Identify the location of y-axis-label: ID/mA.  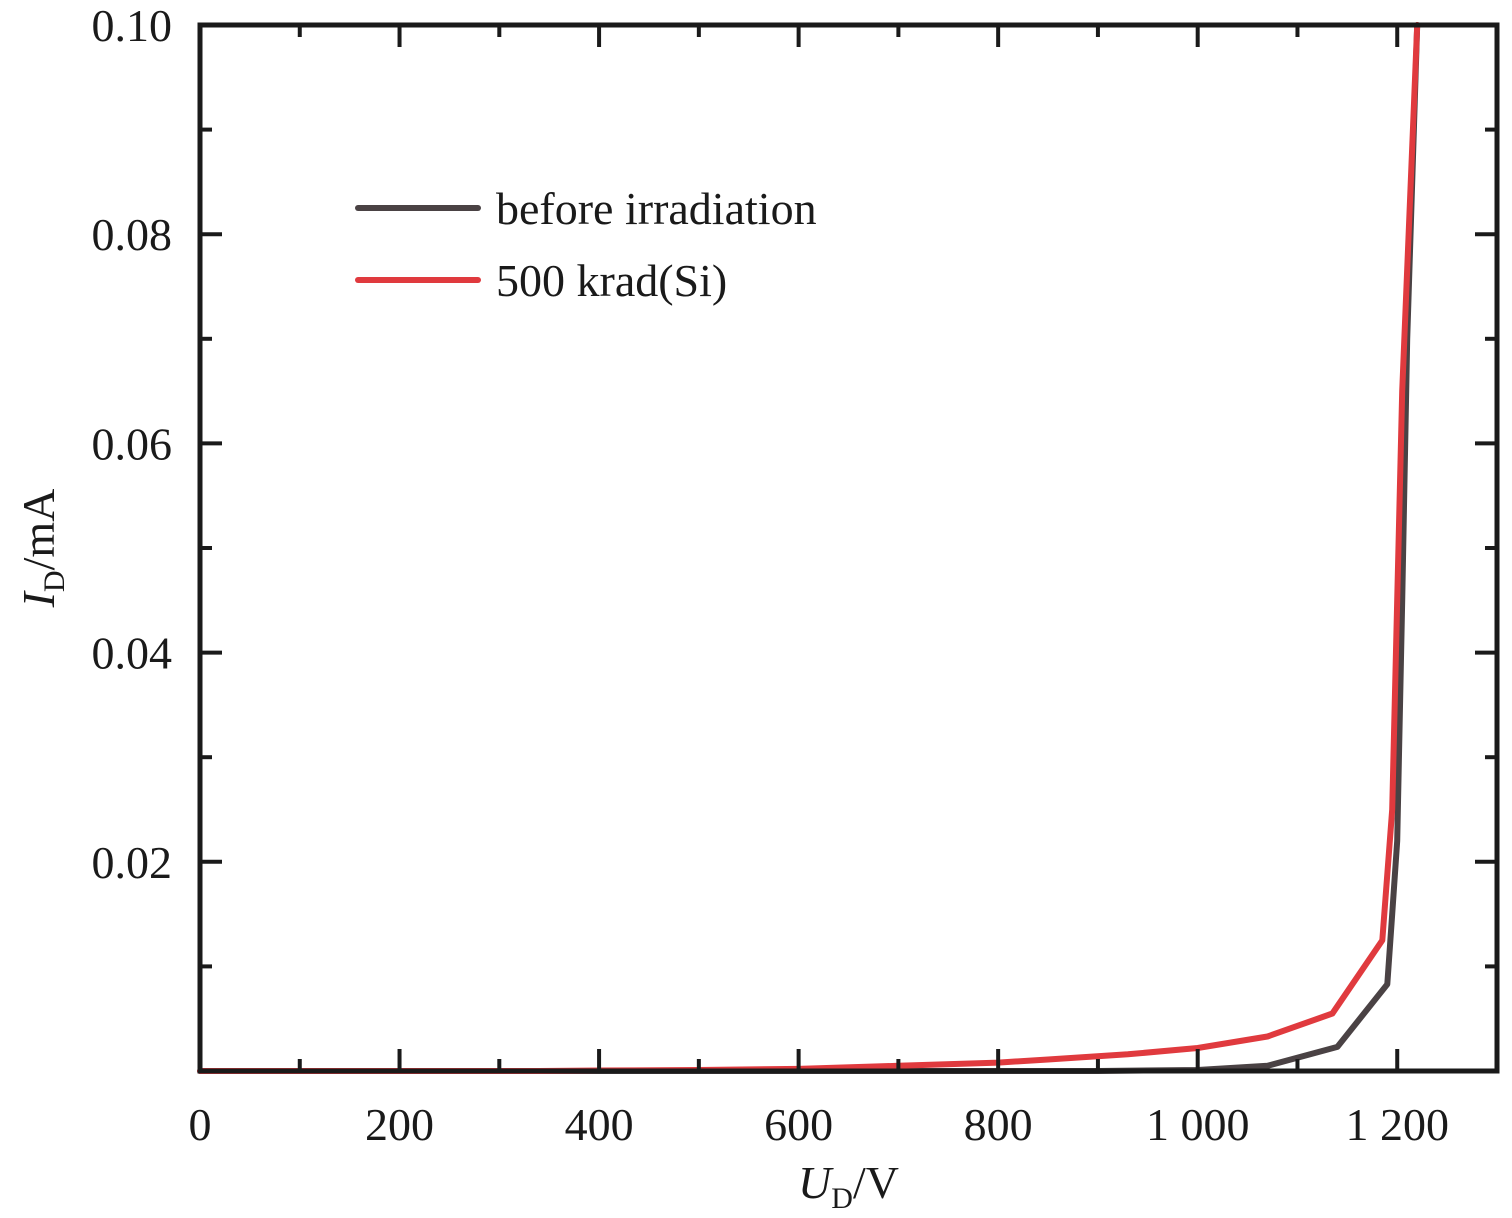
(42, 549).